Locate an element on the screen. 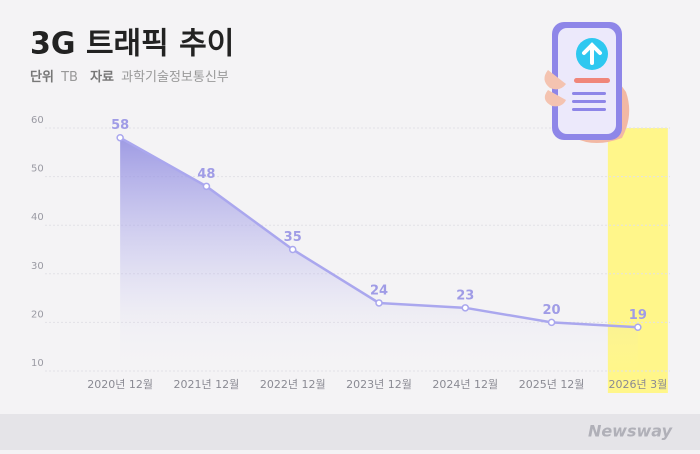  source-label: 자료 is located at coordinates (102, 77).